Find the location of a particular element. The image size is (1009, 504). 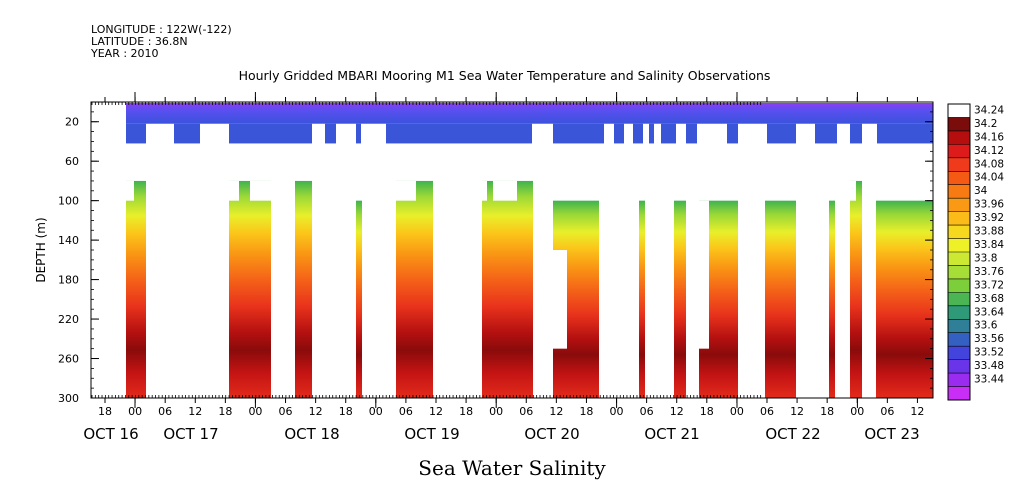

y-tick-label: 300 is located at coordinates (68, 398).